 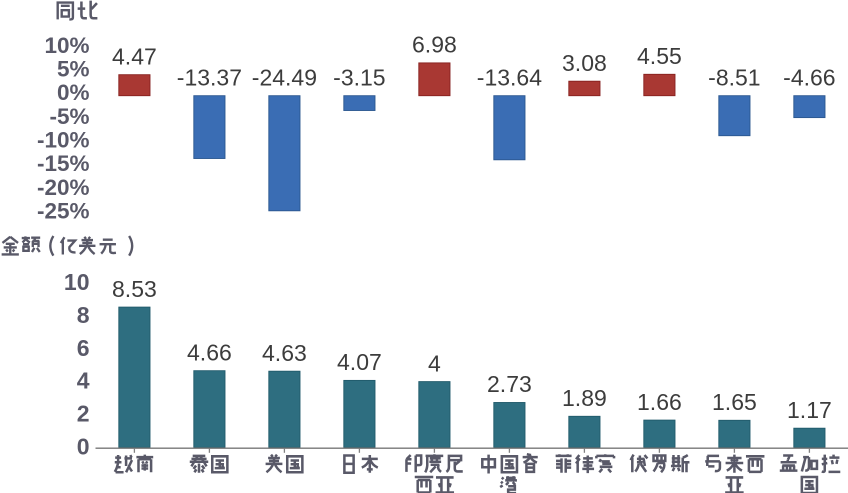 I want to click on svg-text: 1.65, so click(x=734, y=402).